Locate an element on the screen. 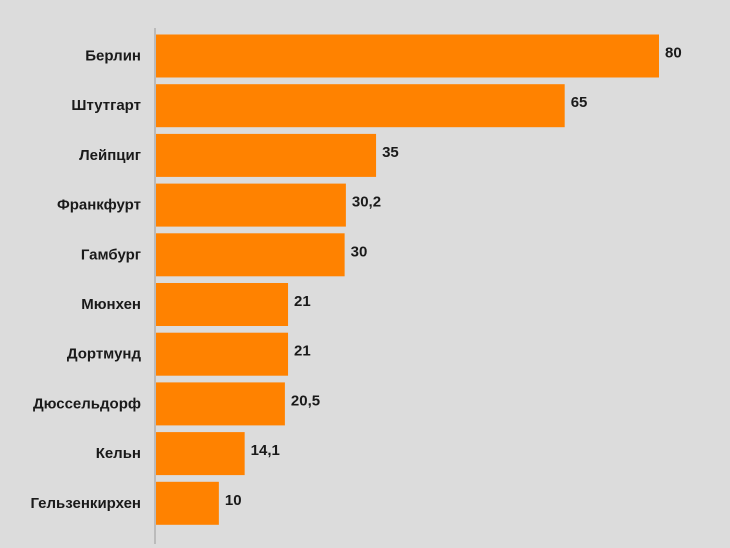 This screenshot has height=548, width=730. category-label: Мюнхен is located at coordinates (111, 304).